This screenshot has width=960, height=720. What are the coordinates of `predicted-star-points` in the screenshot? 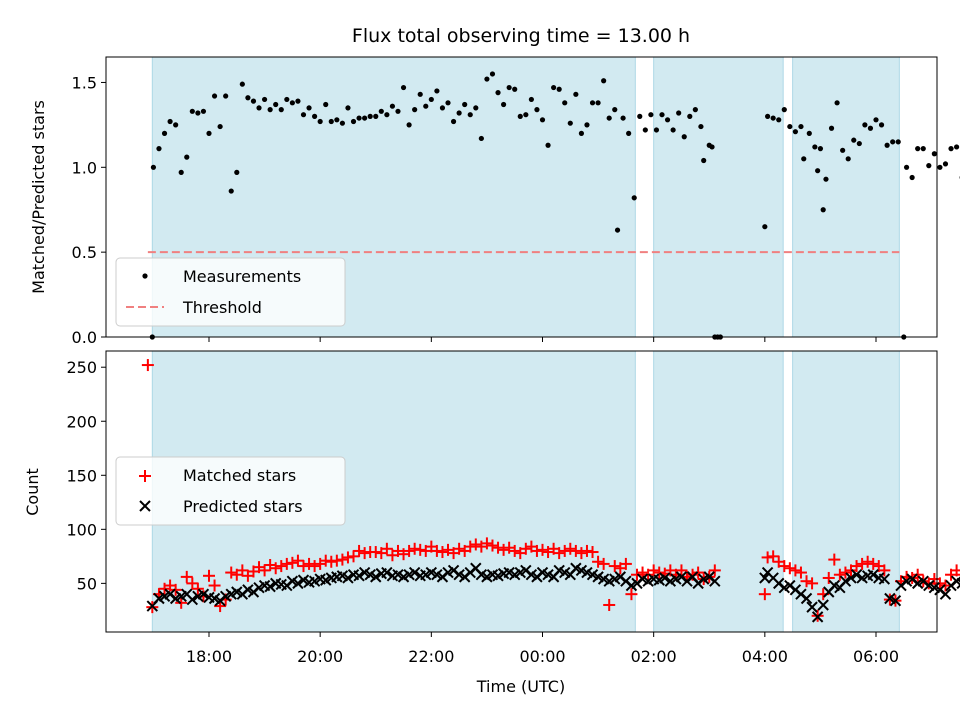 It's located at (553, 592).